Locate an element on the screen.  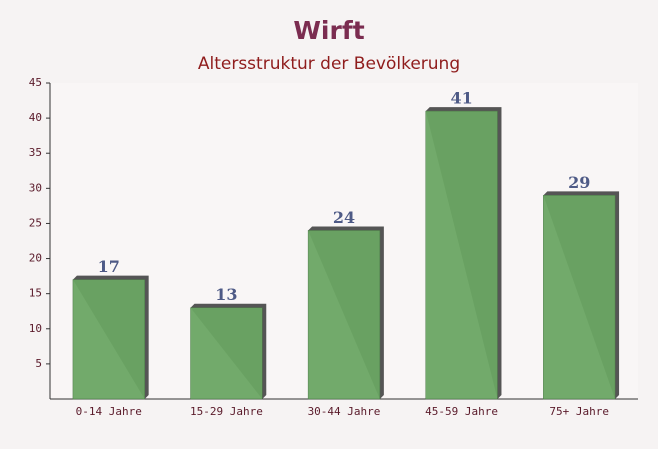
value-label: 41 is located at coordinates (461, 98).